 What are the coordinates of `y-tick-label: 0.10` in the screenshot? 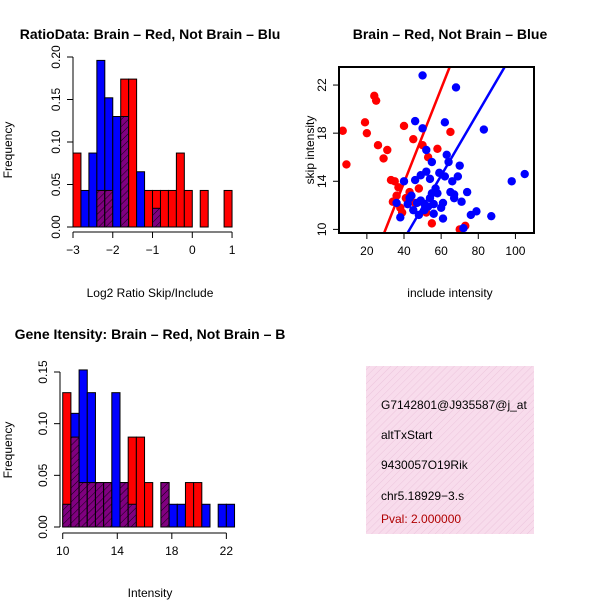 It's located at (56, 142).